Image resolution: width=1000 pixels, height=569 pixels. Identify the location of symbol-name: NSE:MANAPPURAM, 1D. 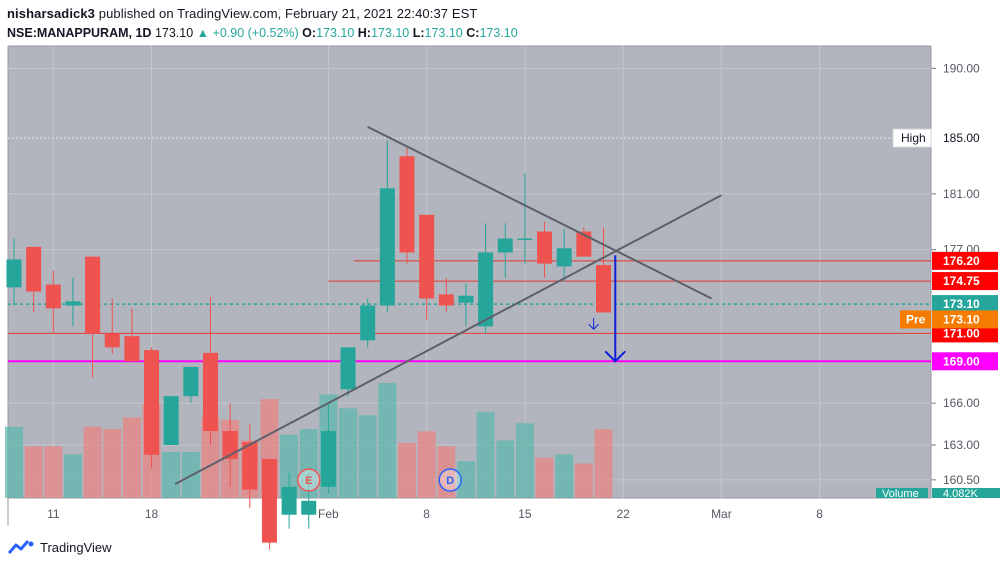
(79, 33).